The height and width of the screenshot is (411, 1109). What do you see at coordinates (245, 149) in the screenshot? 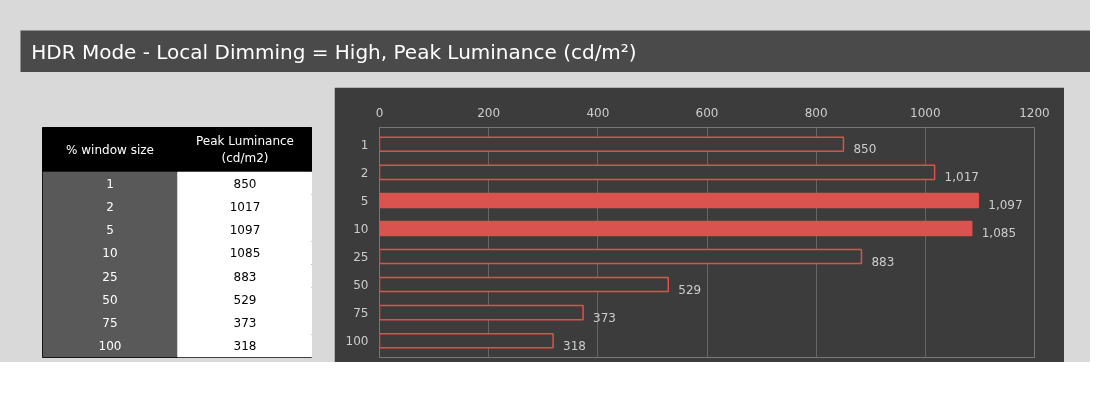
I see `x-tick-label: Peak Luminance (cd/m2)` at bounding box center [245, 149].